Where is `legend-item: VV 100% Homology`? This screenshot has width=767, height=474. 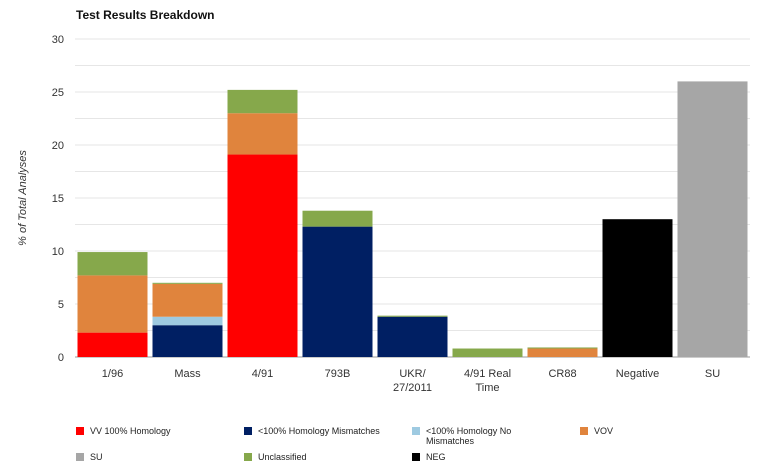 legend-item: VV 100% Homology is located at coordinates (160, 436).